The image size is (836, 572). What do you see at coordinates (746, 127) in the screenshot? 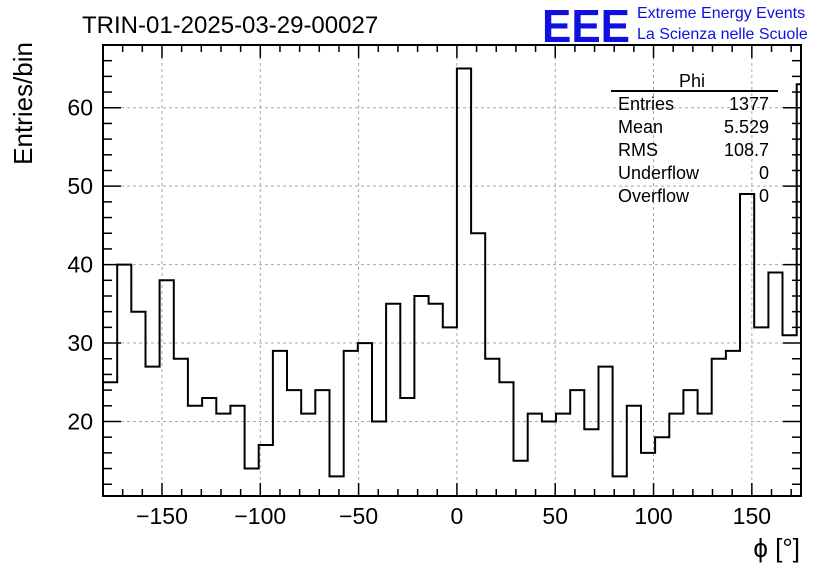
I see `stats-value-mean: 5.529` at bounding box center [746, 127].